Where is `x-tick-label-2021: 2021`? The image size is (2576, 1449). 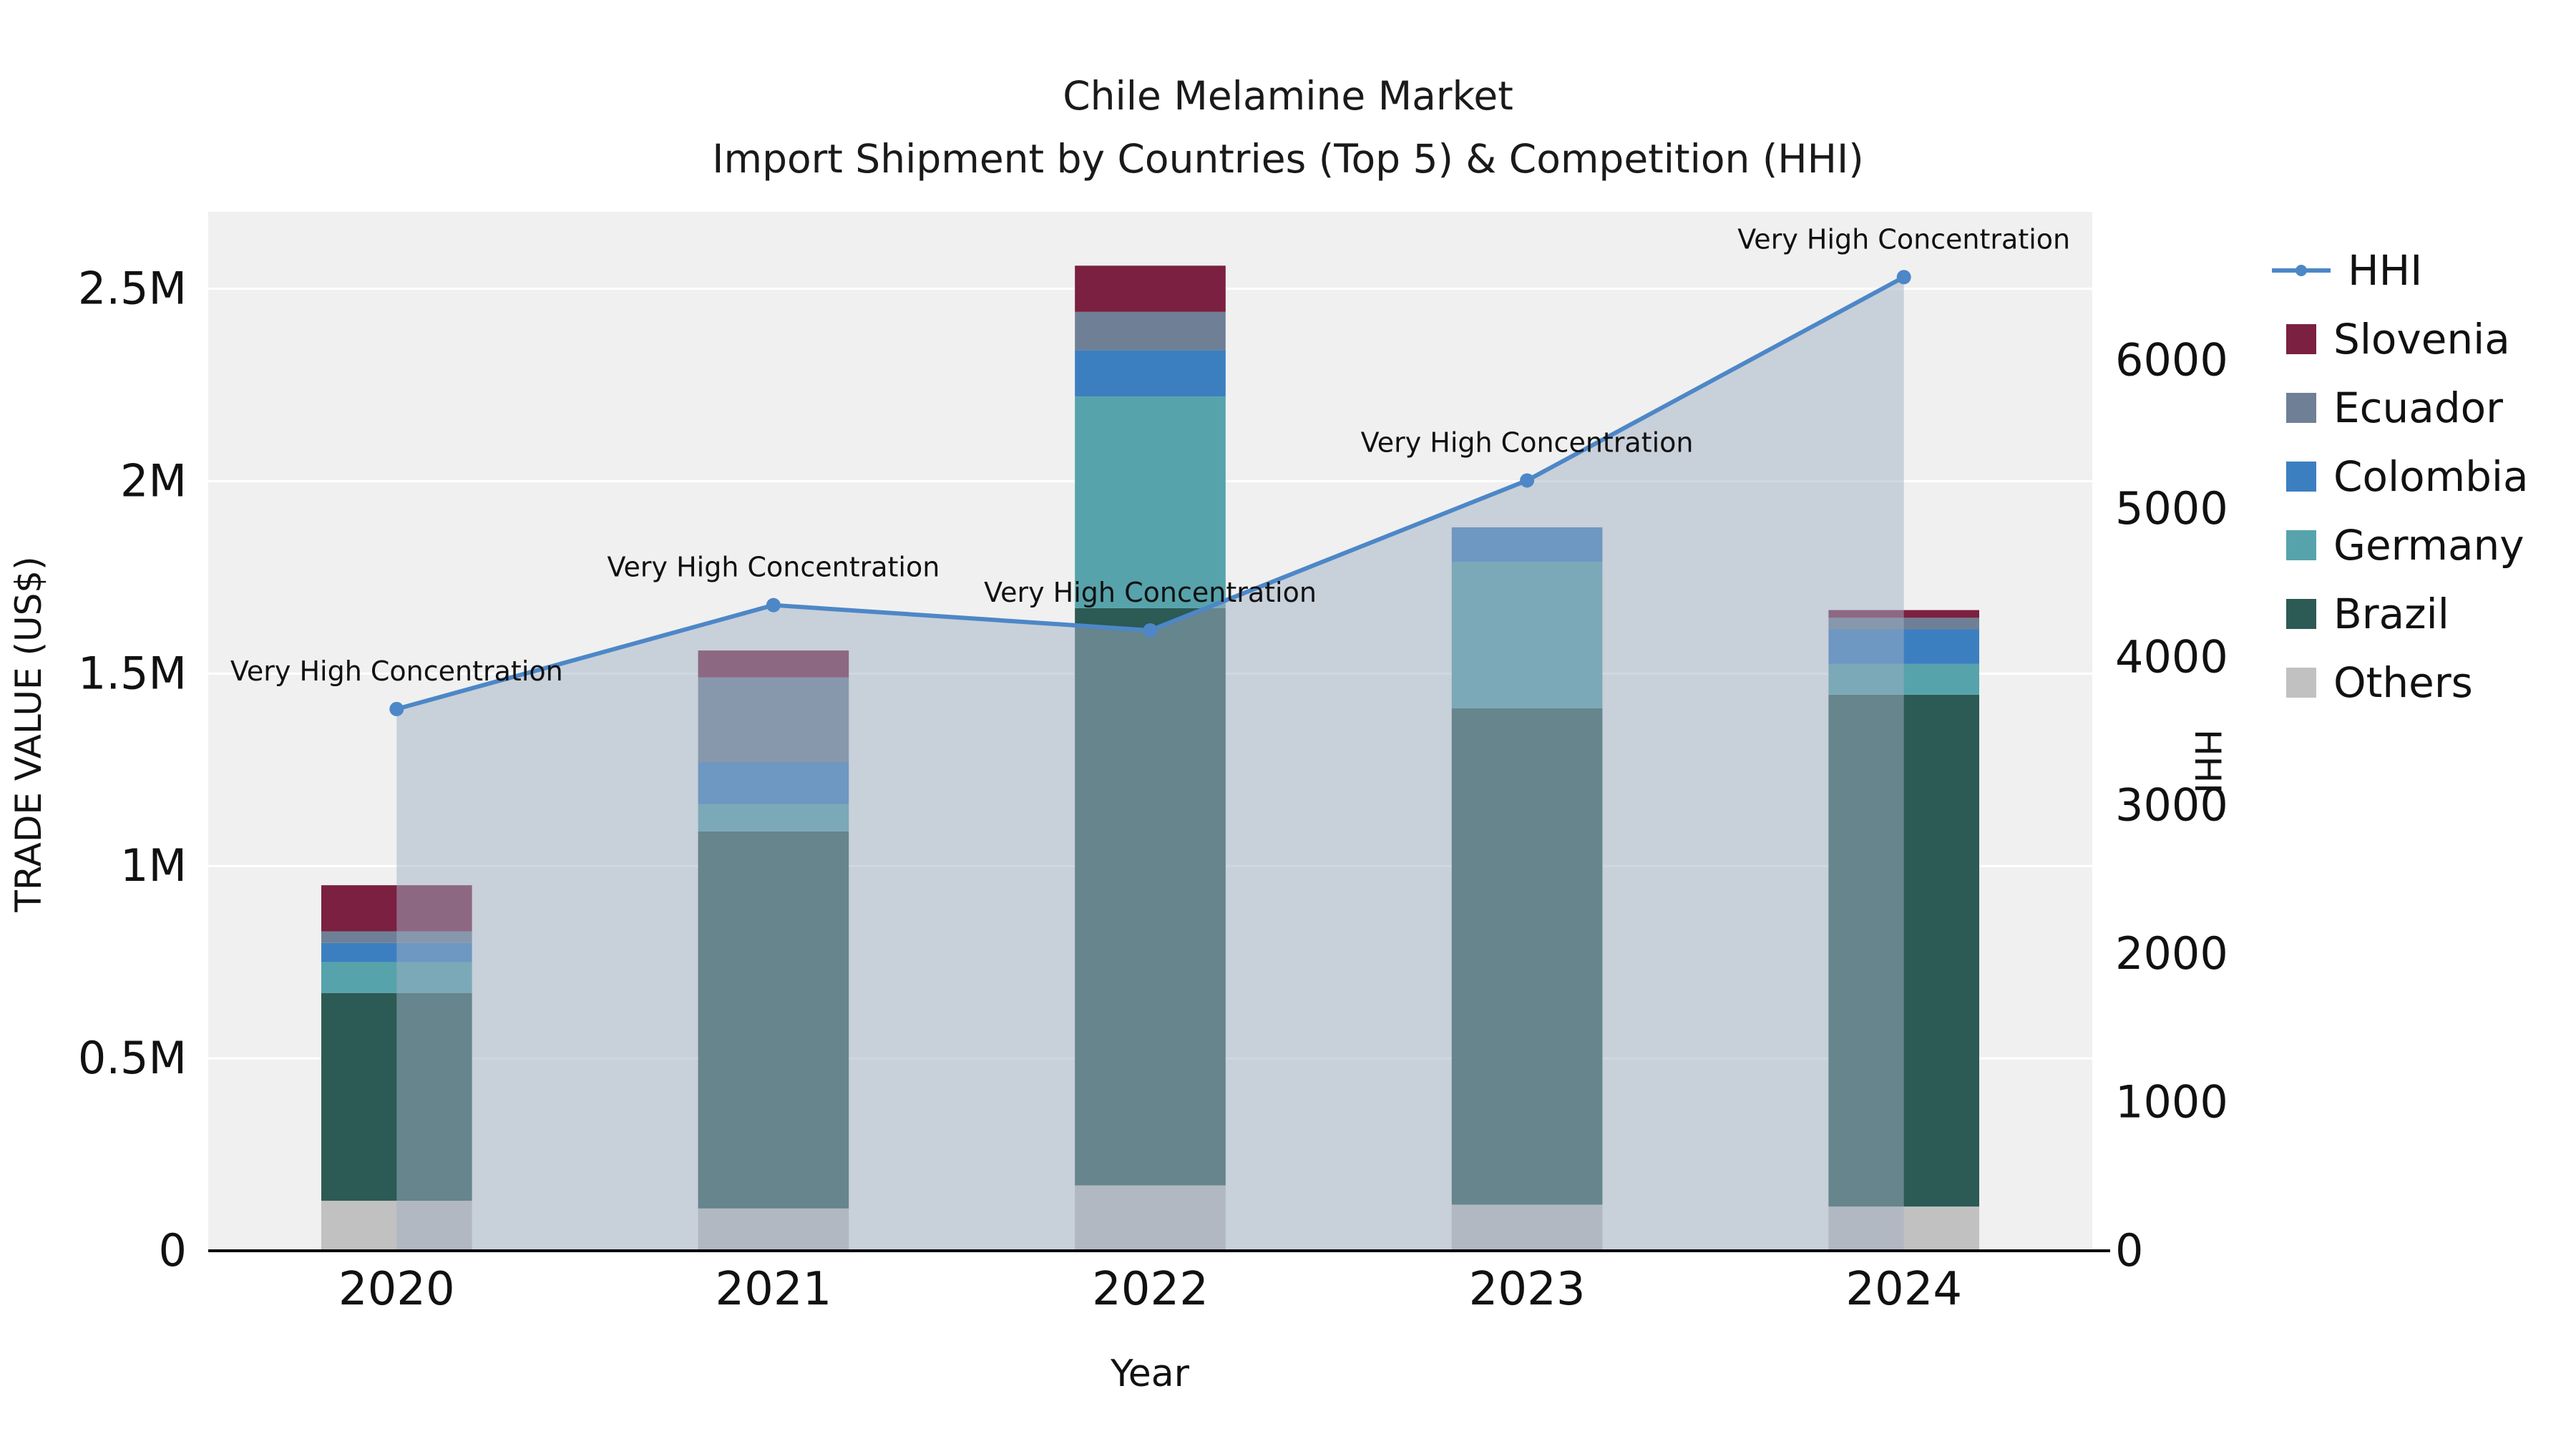 x-tick-label-2021: 2021 is located at coordinates (773, 1289).